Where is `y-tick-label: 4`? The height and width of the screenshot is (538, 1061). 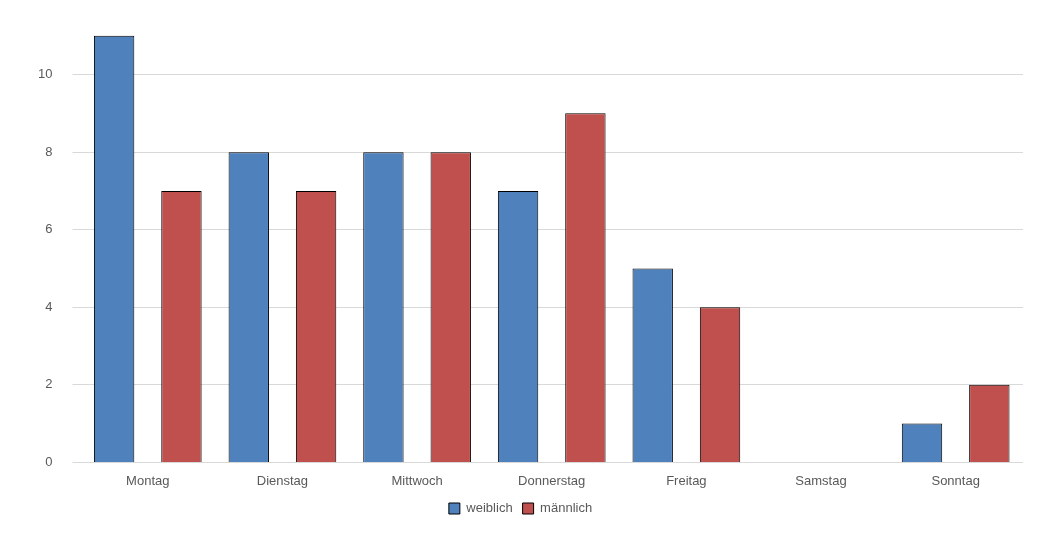
y-tick-label: 4 is located at coordinates (49, 306).